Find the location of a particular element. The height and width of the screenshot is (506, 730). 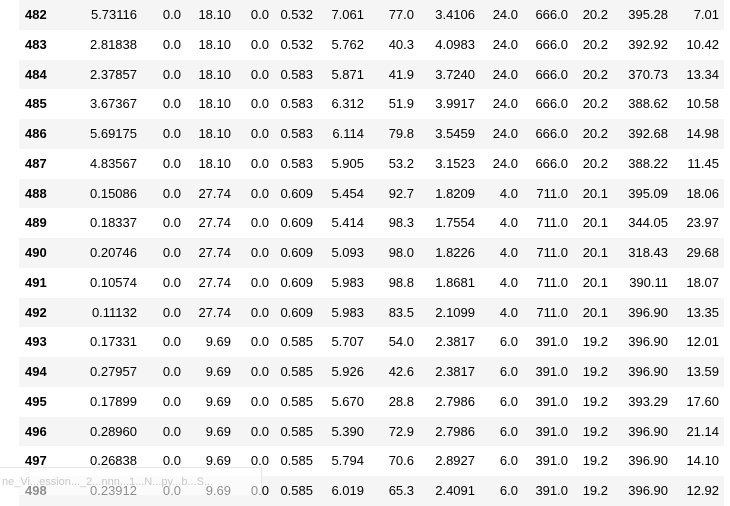

table-cell: 1.8226 is located at coordinates (449, 253).